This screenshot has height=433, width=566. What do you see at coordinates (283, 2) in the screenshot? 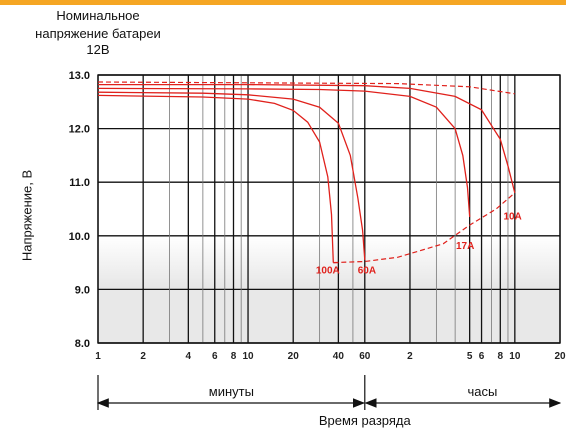
I see `accent-bar` at bounding box center [283, 2].